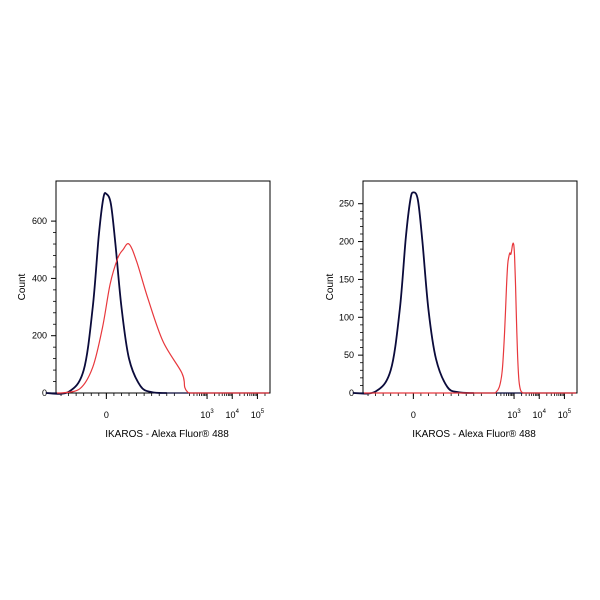 Image resolution: width=600 pixels, height=600 pixels. I want to click on y-tick-label: 100, so click(346, 317).